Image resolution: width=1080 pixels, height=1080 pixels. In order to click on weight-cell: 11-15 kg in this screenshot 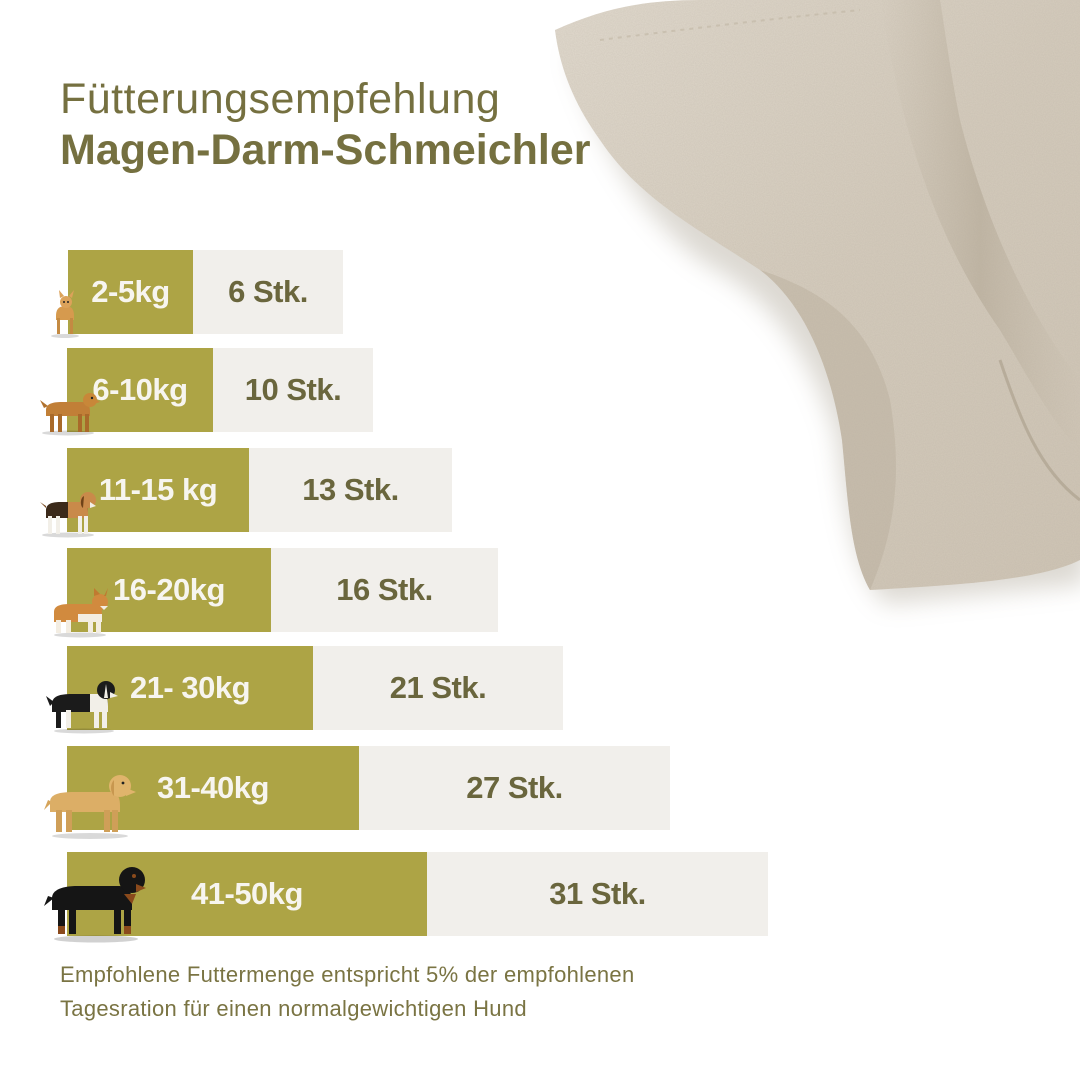, I will do `click(158, 490)`.